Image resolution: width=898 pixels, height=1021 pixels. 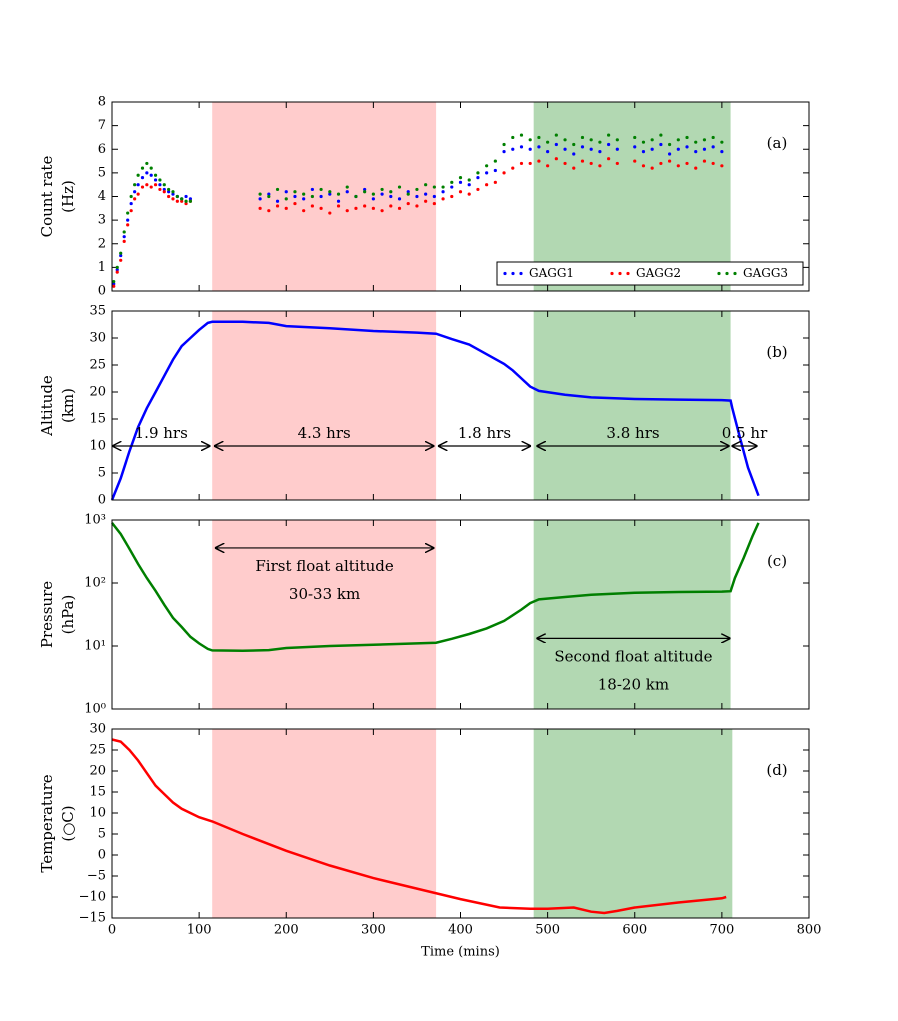 What do you see at coordinates (95, 646) in the screenshot?
I see `y-tick-label: 10¹` at bounding box center [95, 646].